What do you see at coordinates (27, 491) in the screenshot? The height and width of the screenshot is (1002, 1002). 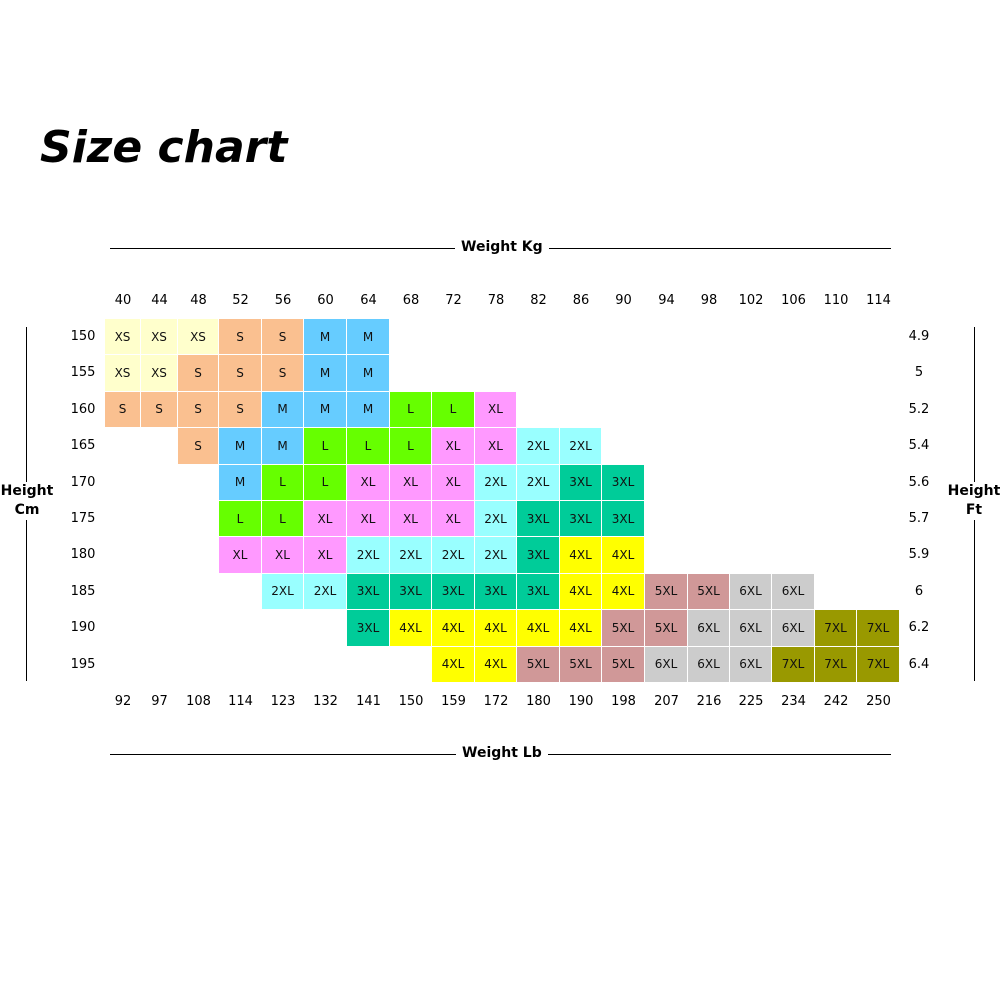 I see `left-axis-title-line1: Height` at bounding box center [27, 491].